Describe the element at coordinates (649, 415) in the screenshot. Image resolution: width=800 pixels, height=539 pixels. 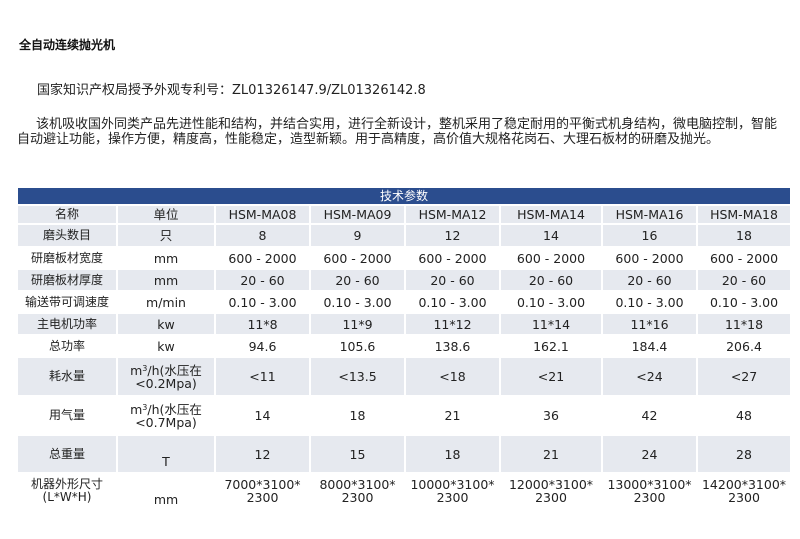
I see `table-cell: 42` at that location.